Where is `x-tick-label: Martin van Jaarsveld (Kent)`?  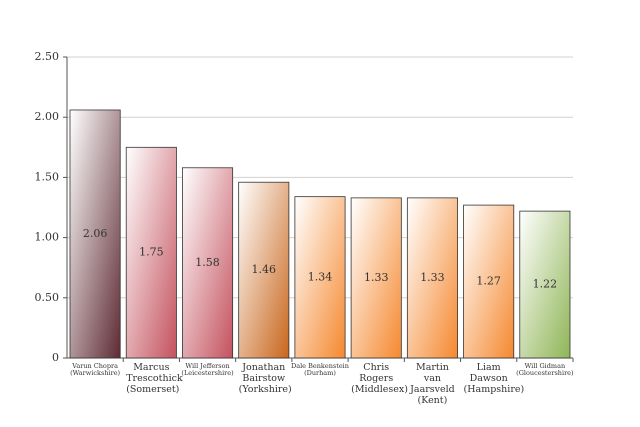
x-tick-label: Martin van Jaarsveld (Kent) is located at coordinates (432, 384).